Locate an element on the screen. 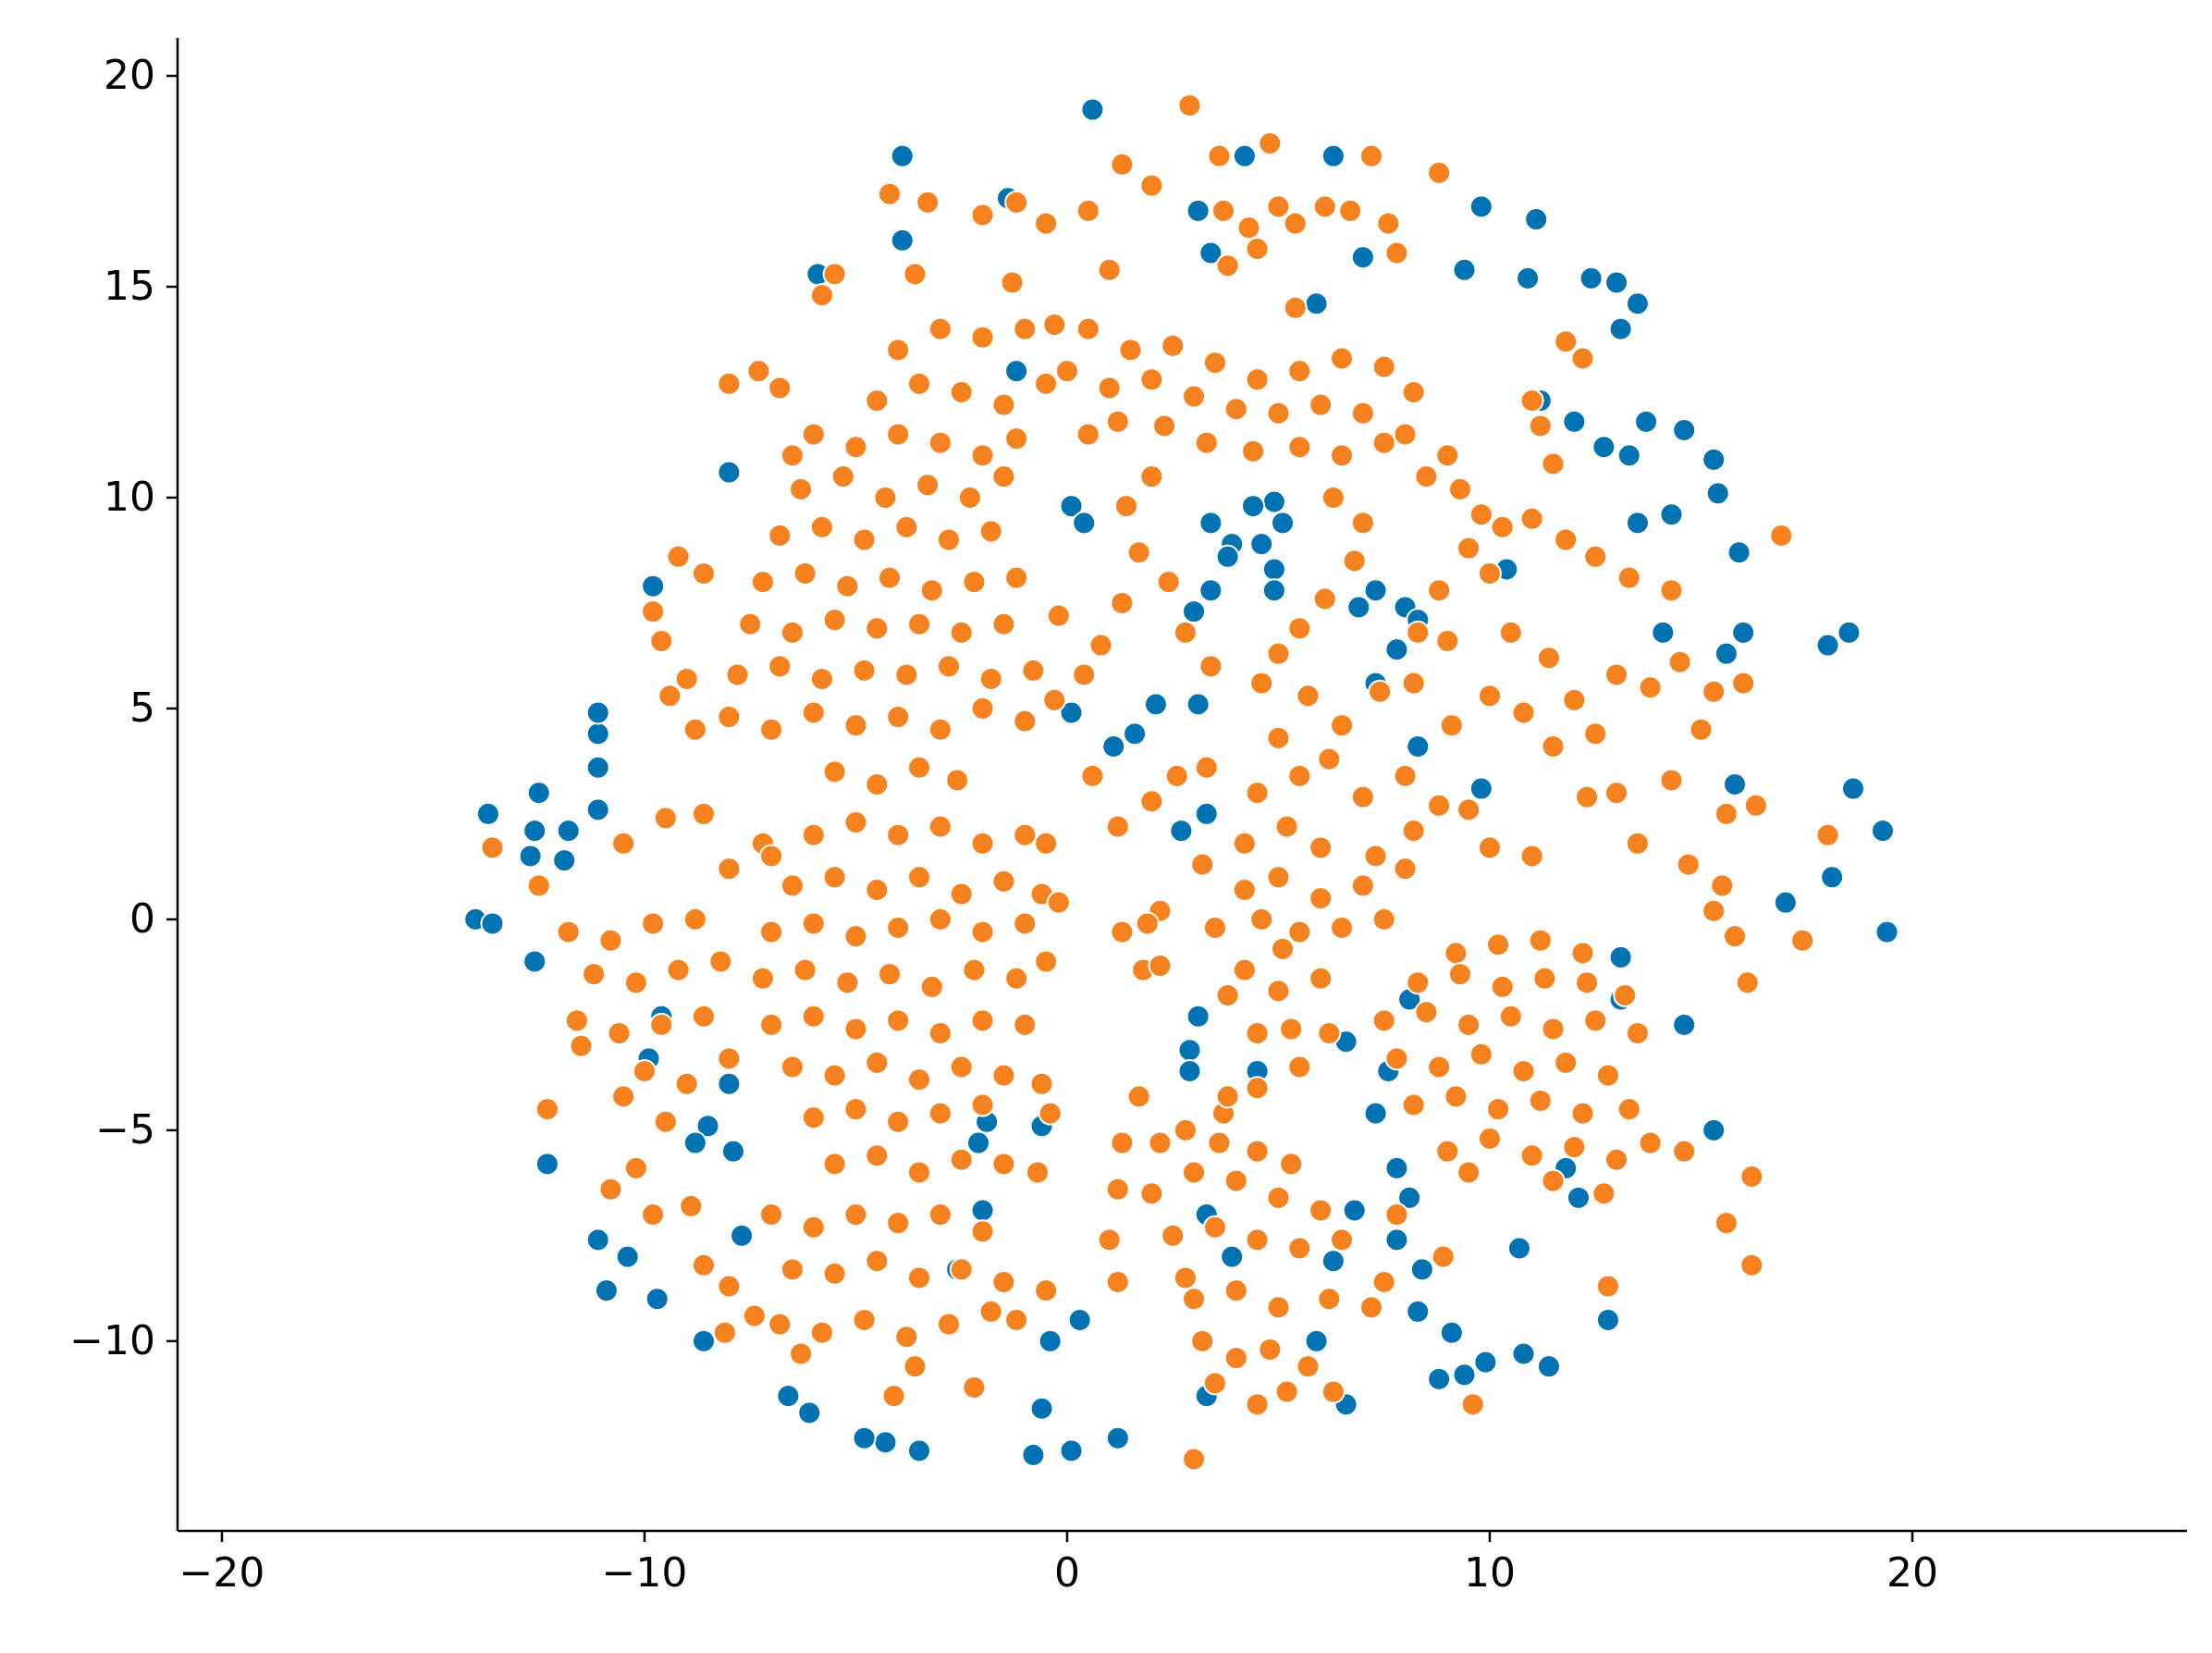 This screenshot has width=2212, height=1653. y-tick-label: 10 is located at coordinates (130, 498).